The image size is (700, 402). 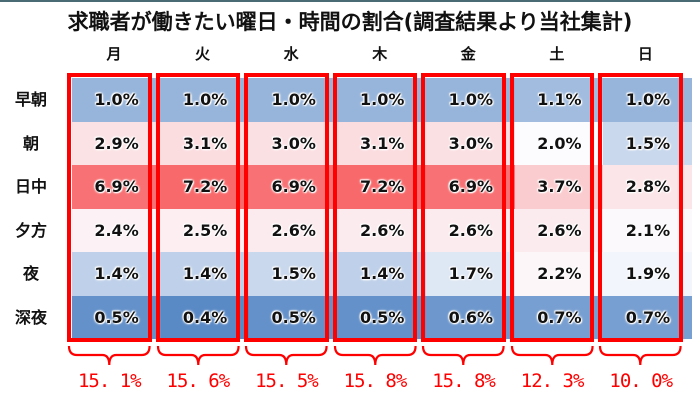 What do you see at coordinates (641, 381) in the screenshot?
I see `column-total: 10. 0%` at bounding box center [641, 381].